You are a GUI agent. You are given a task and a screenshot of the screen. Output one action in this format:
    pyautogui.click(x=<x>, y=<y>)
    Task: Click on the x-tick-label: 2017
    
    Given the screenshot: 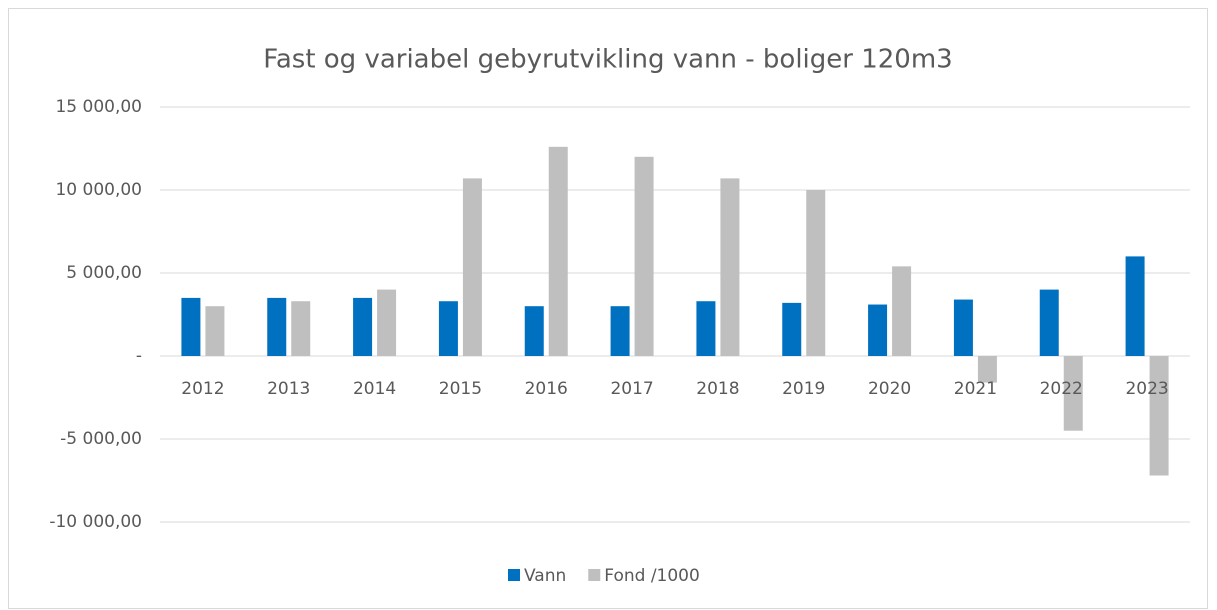 What is the action you would take?
    pyautogui.click(x=631, y=389)
    